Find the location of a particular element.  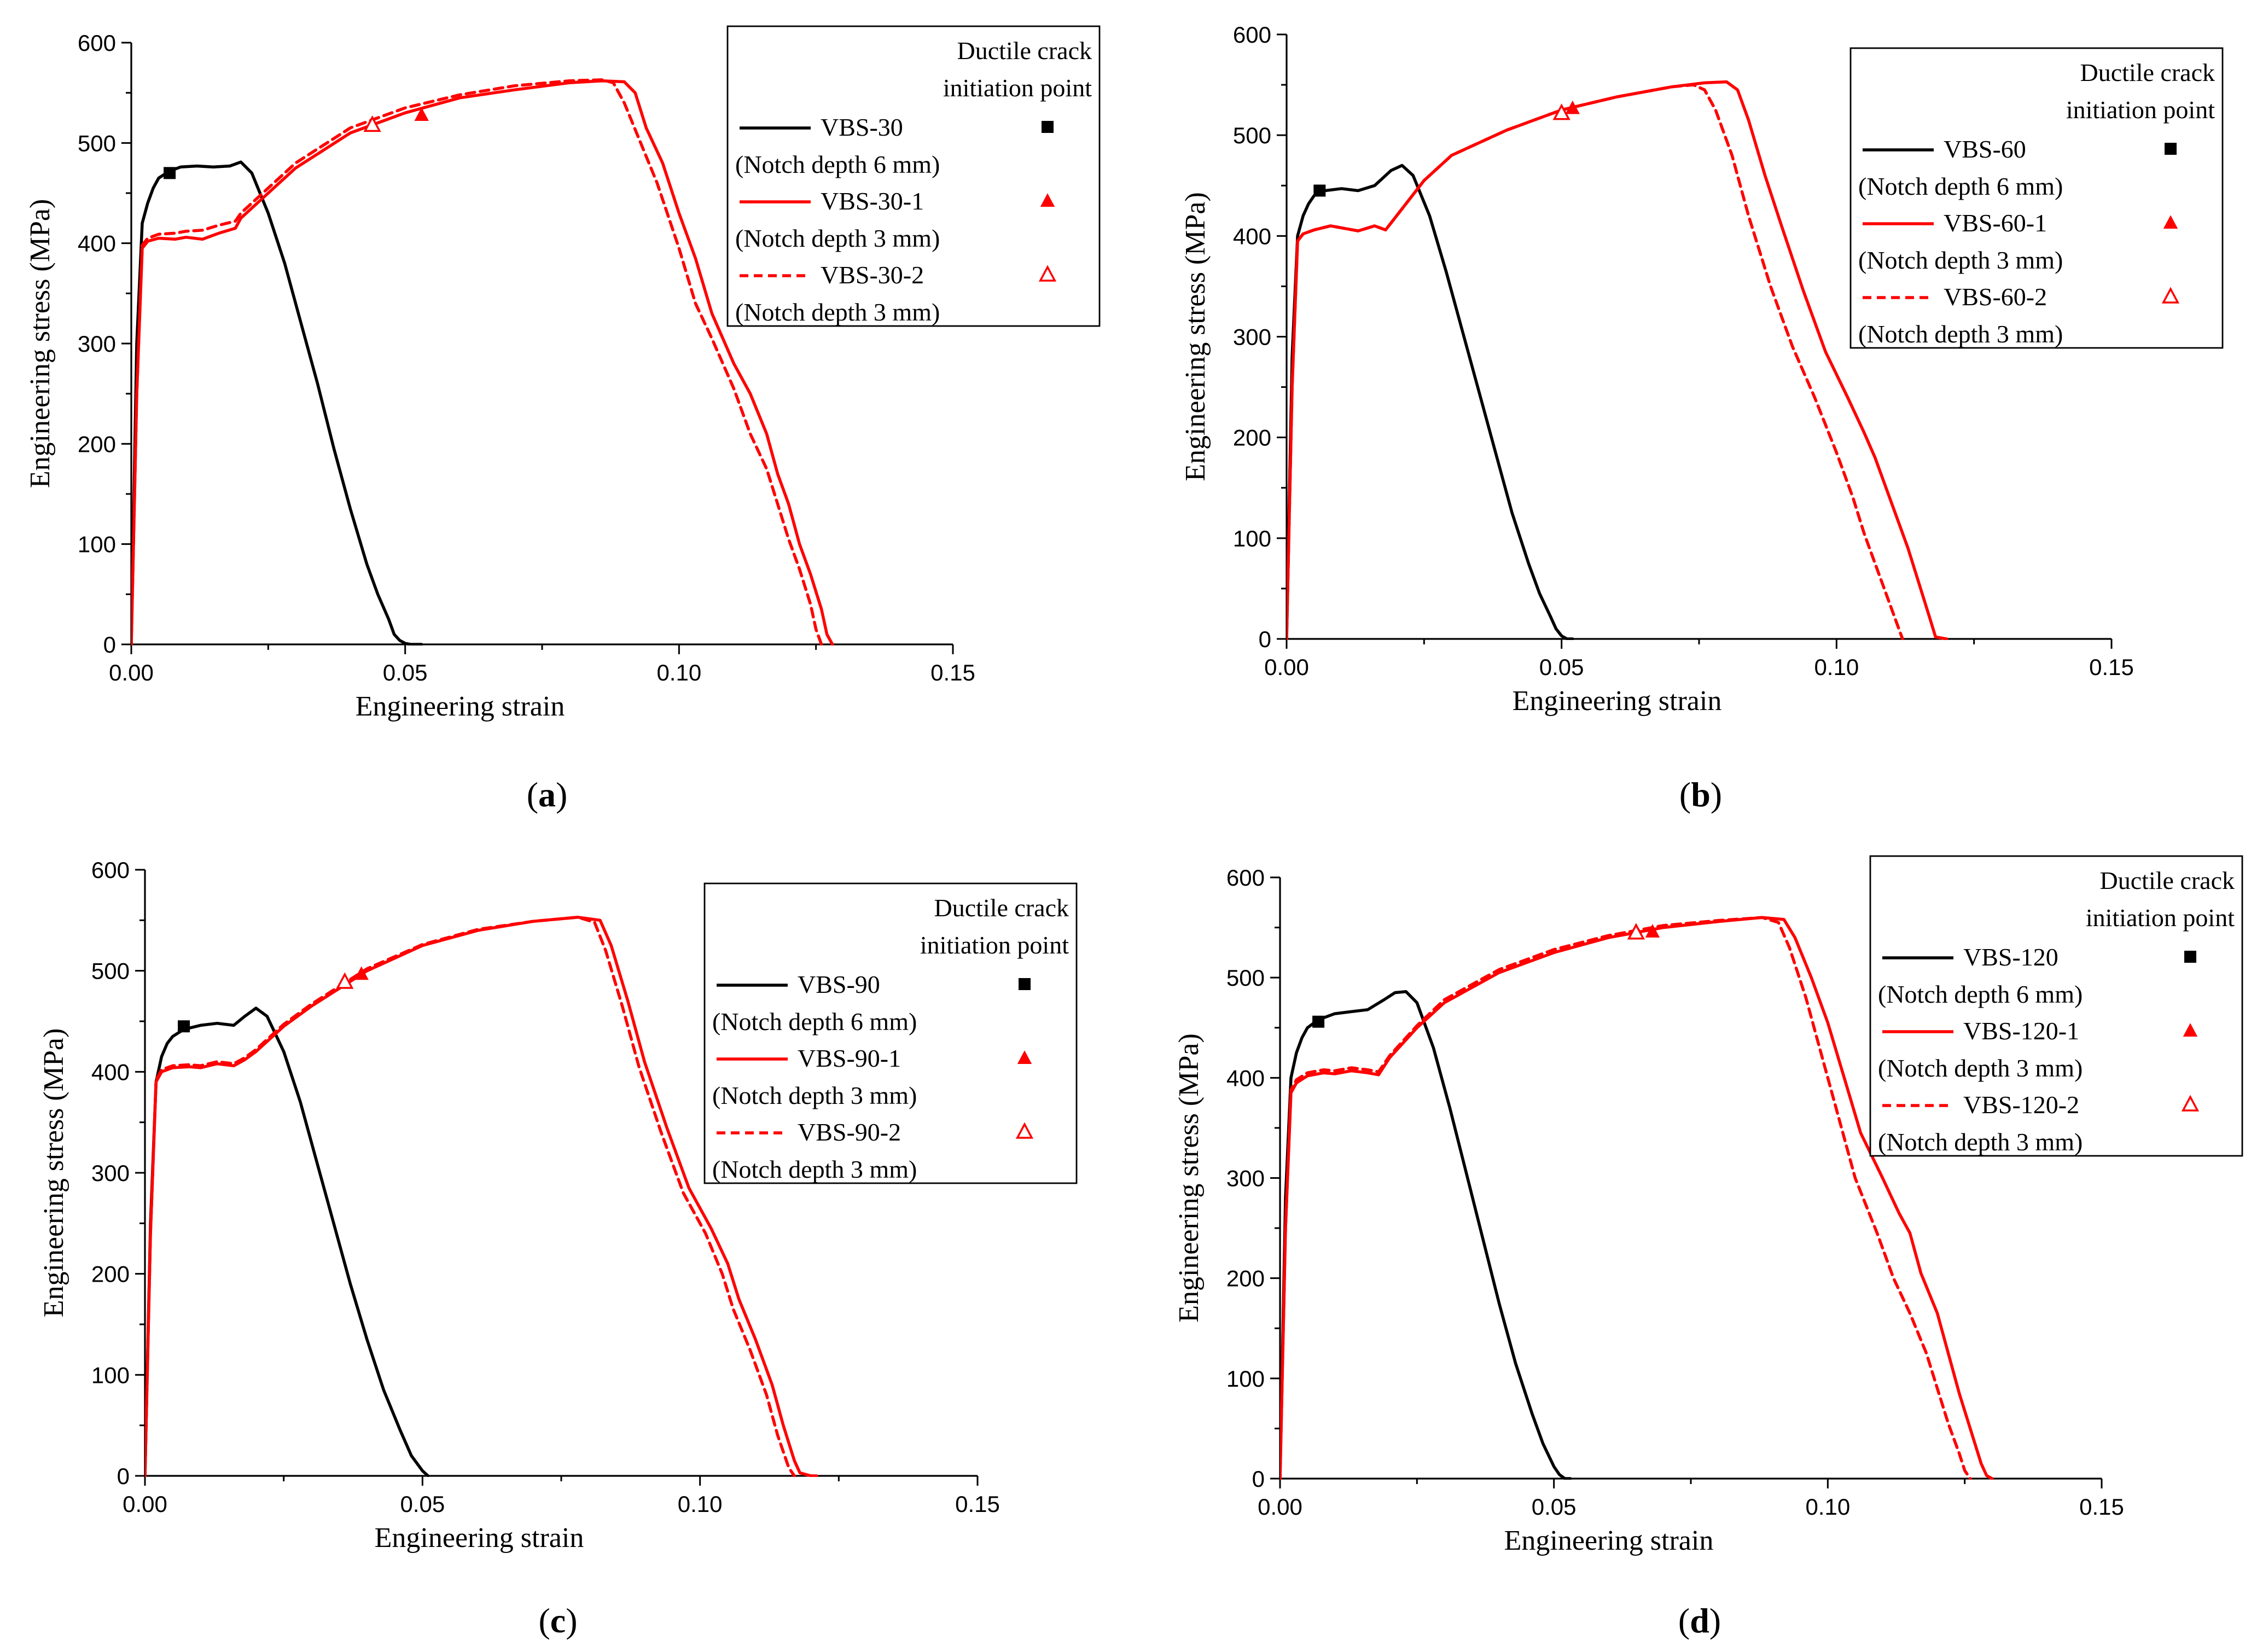

legend-series-name: VBS-90-1 is located at coordinates (849, 1058).